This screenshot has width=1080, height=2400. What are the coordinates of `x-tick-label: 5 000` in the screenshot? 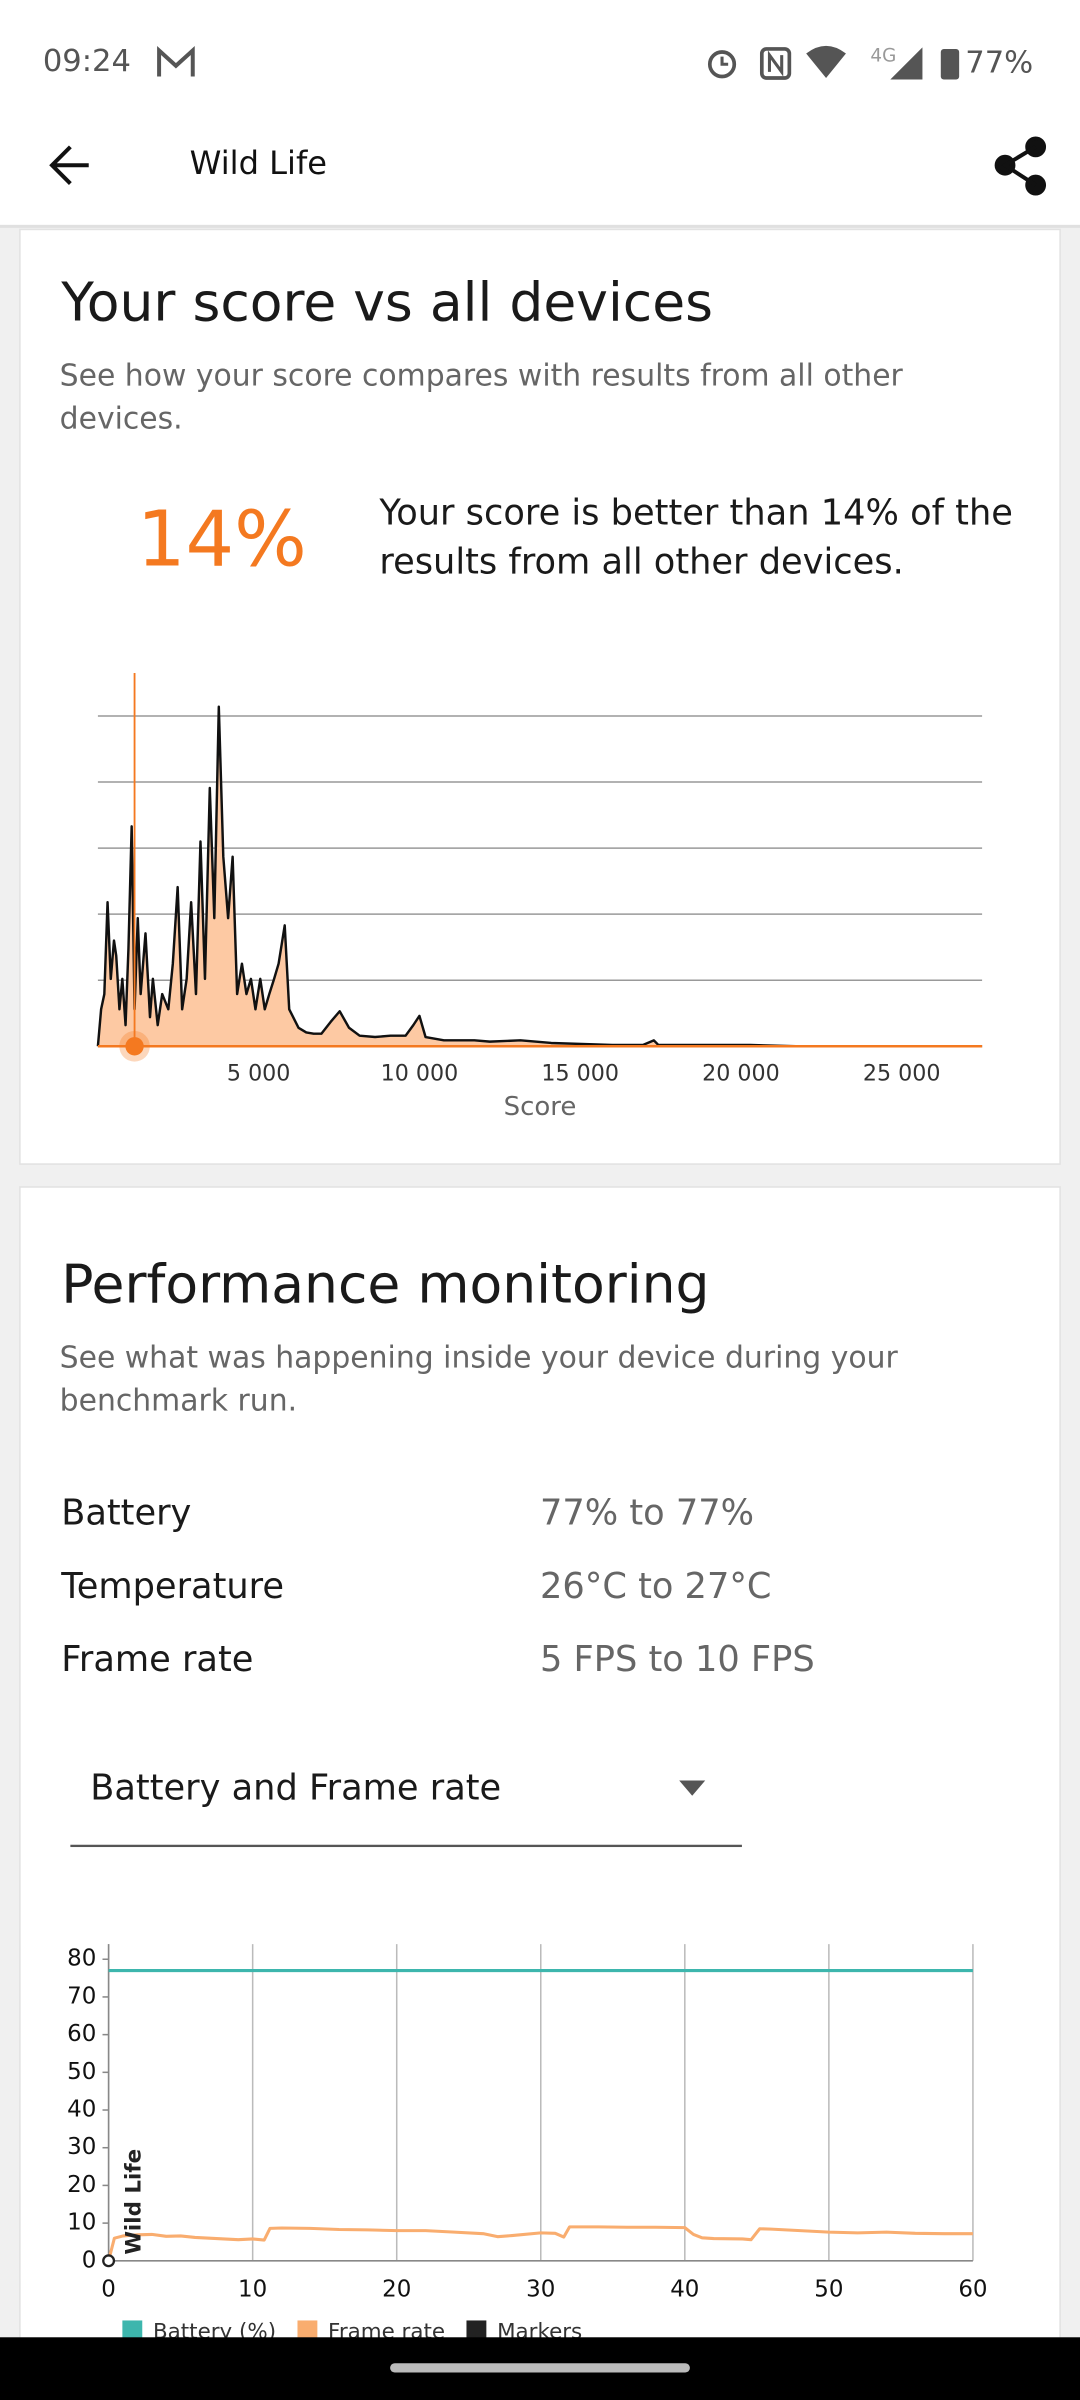 It's located at (258, 1073).